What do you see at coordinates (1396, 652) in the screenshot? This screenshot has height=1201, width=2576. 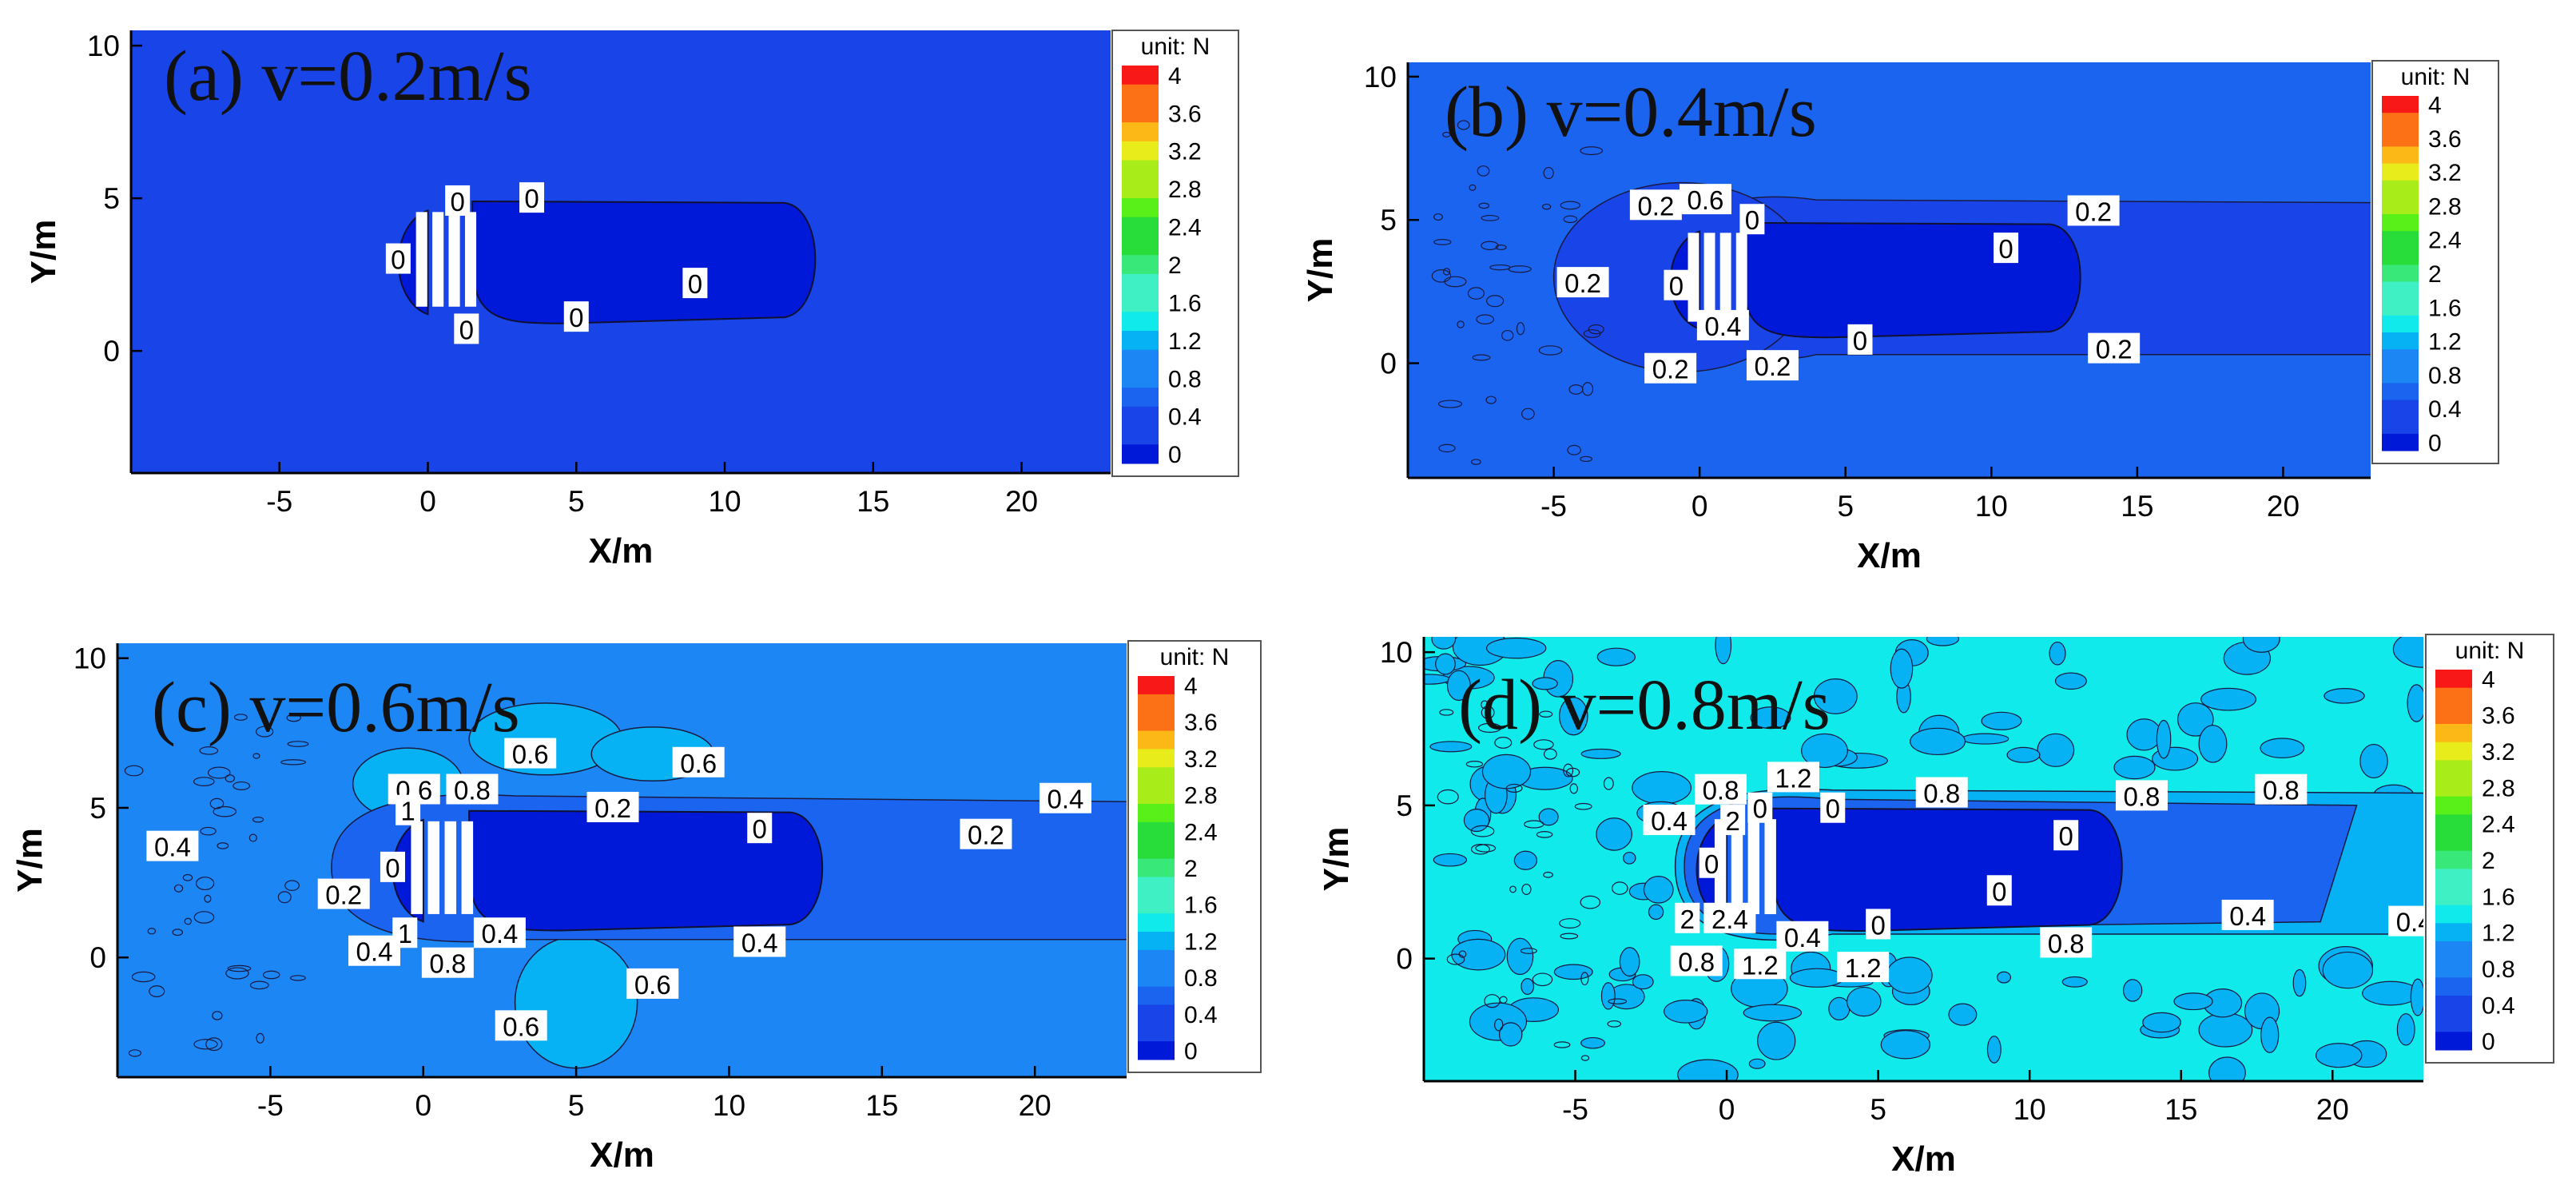 I see `y-tick-label: 10` at bounding box center [1396, 652].